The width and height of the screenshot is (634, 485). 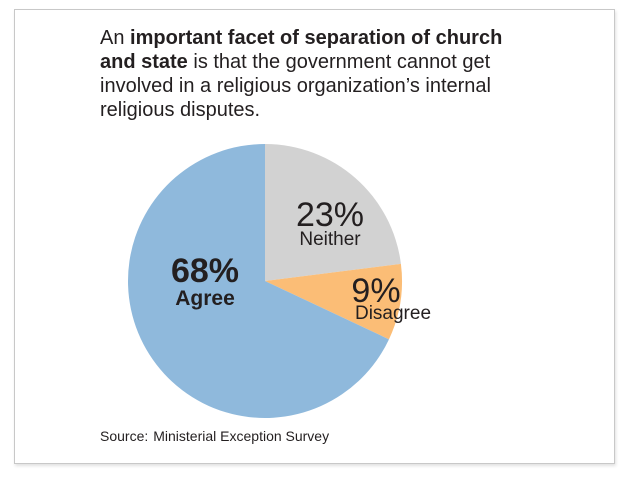 What do you see at coordinates (333, 301) in the screenshot?
I see `pie-slice-disagree` at bounding box center [333, 301].